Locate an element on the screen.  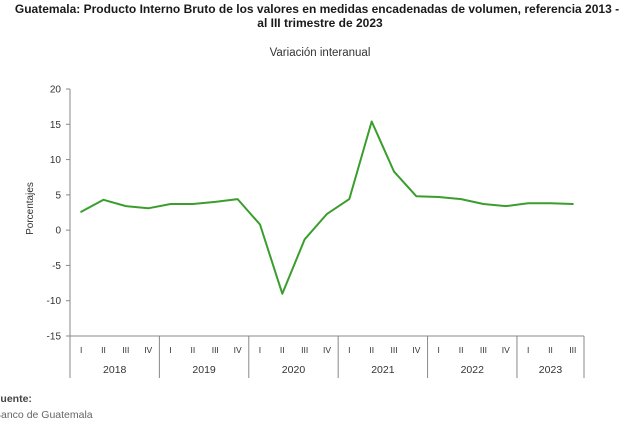
x-year-label: 2020 is located at coordinates (294, 370).